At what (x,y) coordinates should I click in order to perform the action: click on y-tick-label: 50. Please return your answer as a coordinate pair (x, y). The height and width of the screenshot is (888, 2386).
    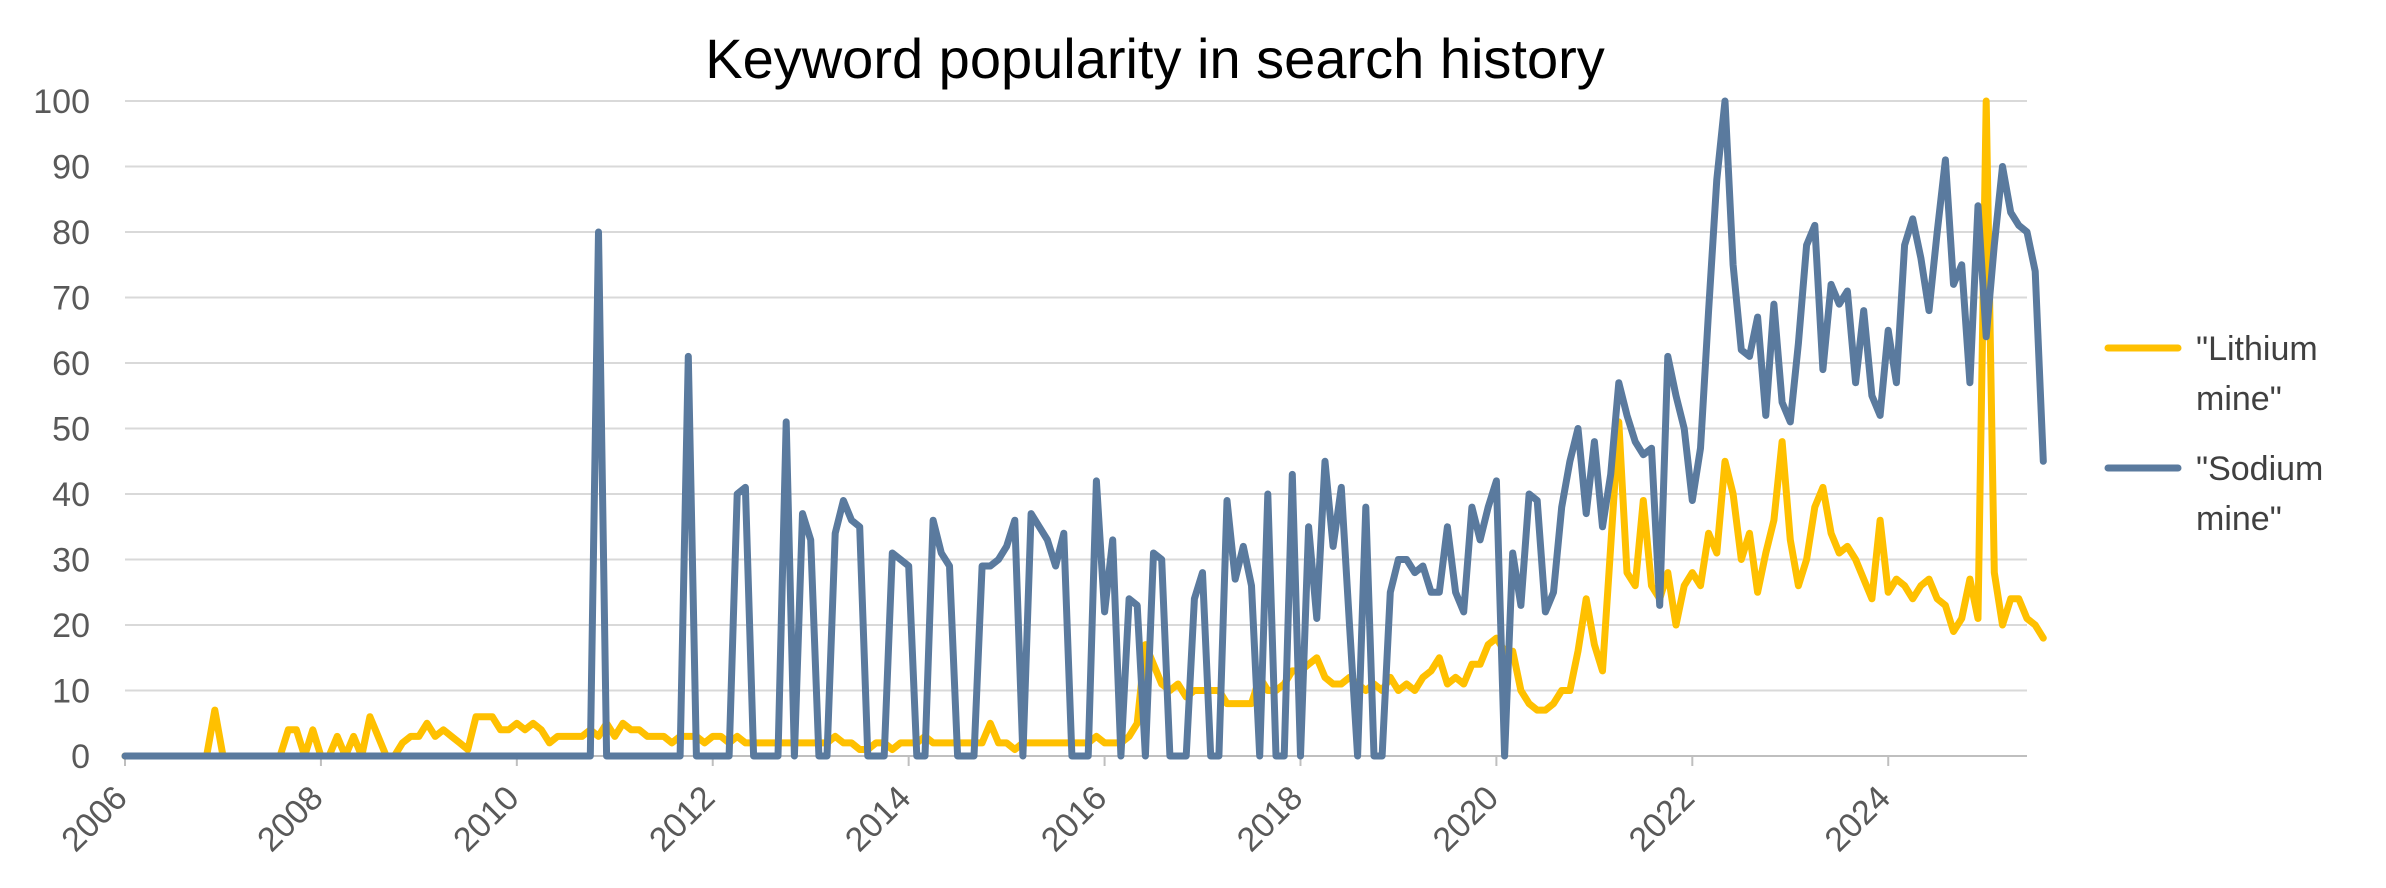
    Looking at the image, I should click on (71, 430).